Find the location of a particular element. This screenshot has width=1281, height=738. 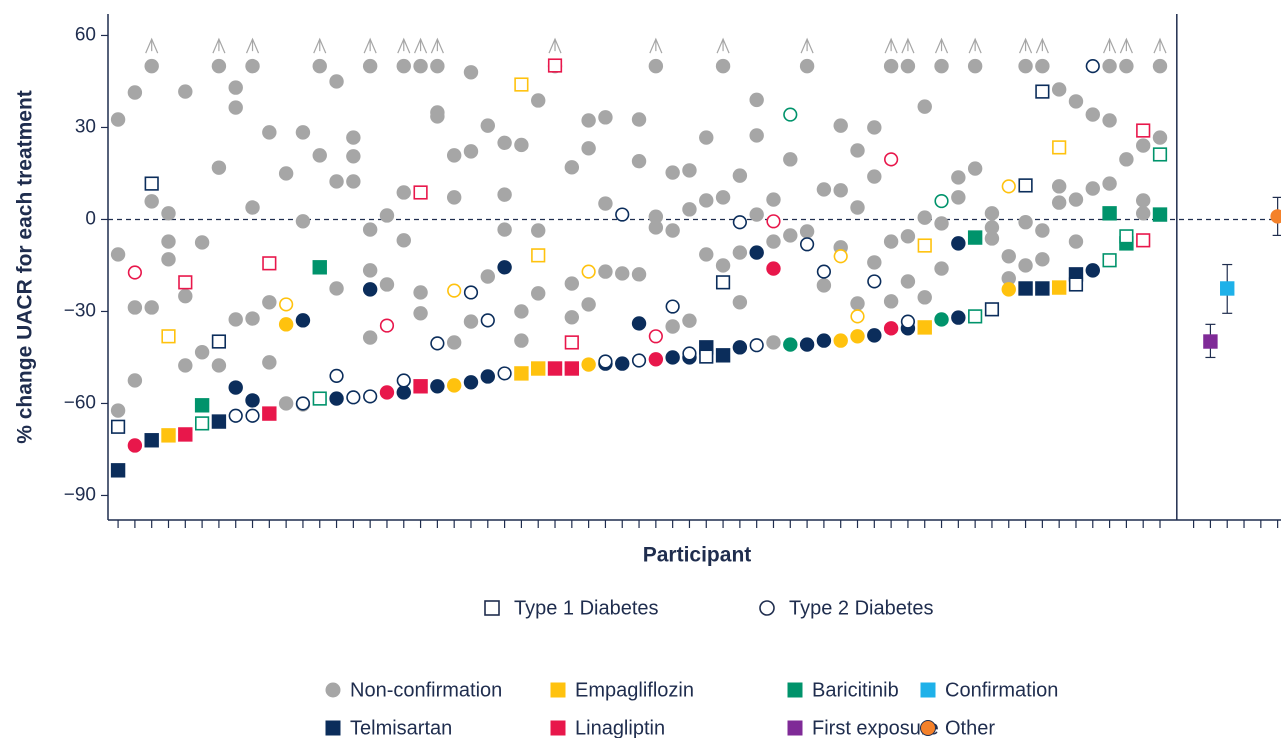

legend-shape-marker is located at coordinates (492, 608).